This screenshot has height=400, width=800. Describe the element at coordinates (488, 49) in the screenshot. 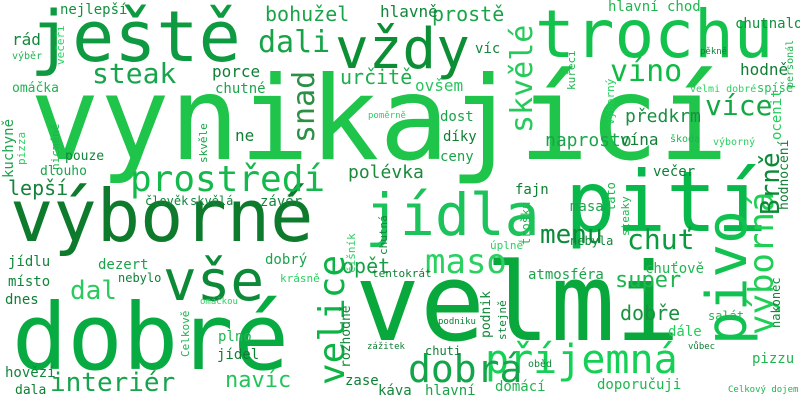

I see `word-cloud-word: víc` at that location.